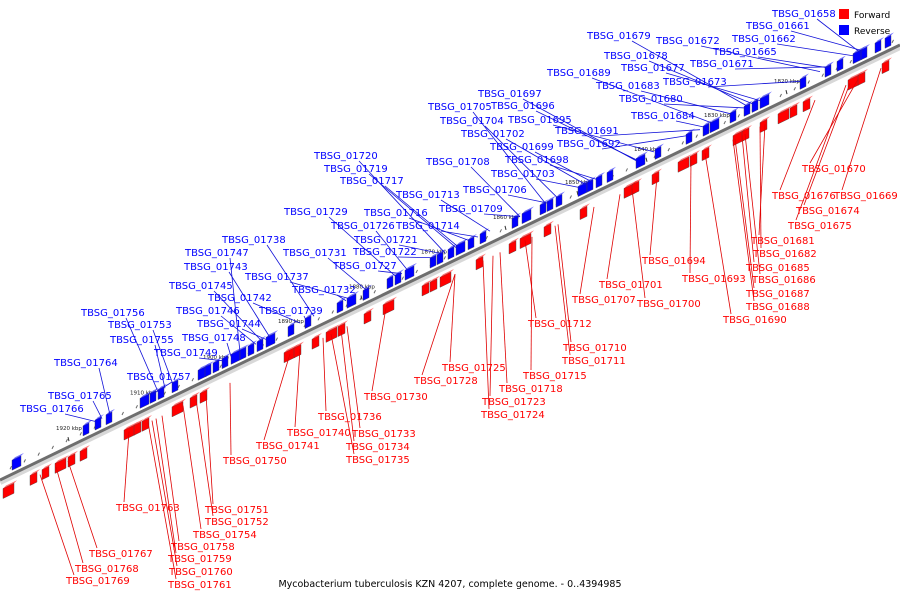  What do you see at coordinates (236, 522) in the screenshot?
I see `gene-label: TBSG_01752` at bounding box center [236, 522].